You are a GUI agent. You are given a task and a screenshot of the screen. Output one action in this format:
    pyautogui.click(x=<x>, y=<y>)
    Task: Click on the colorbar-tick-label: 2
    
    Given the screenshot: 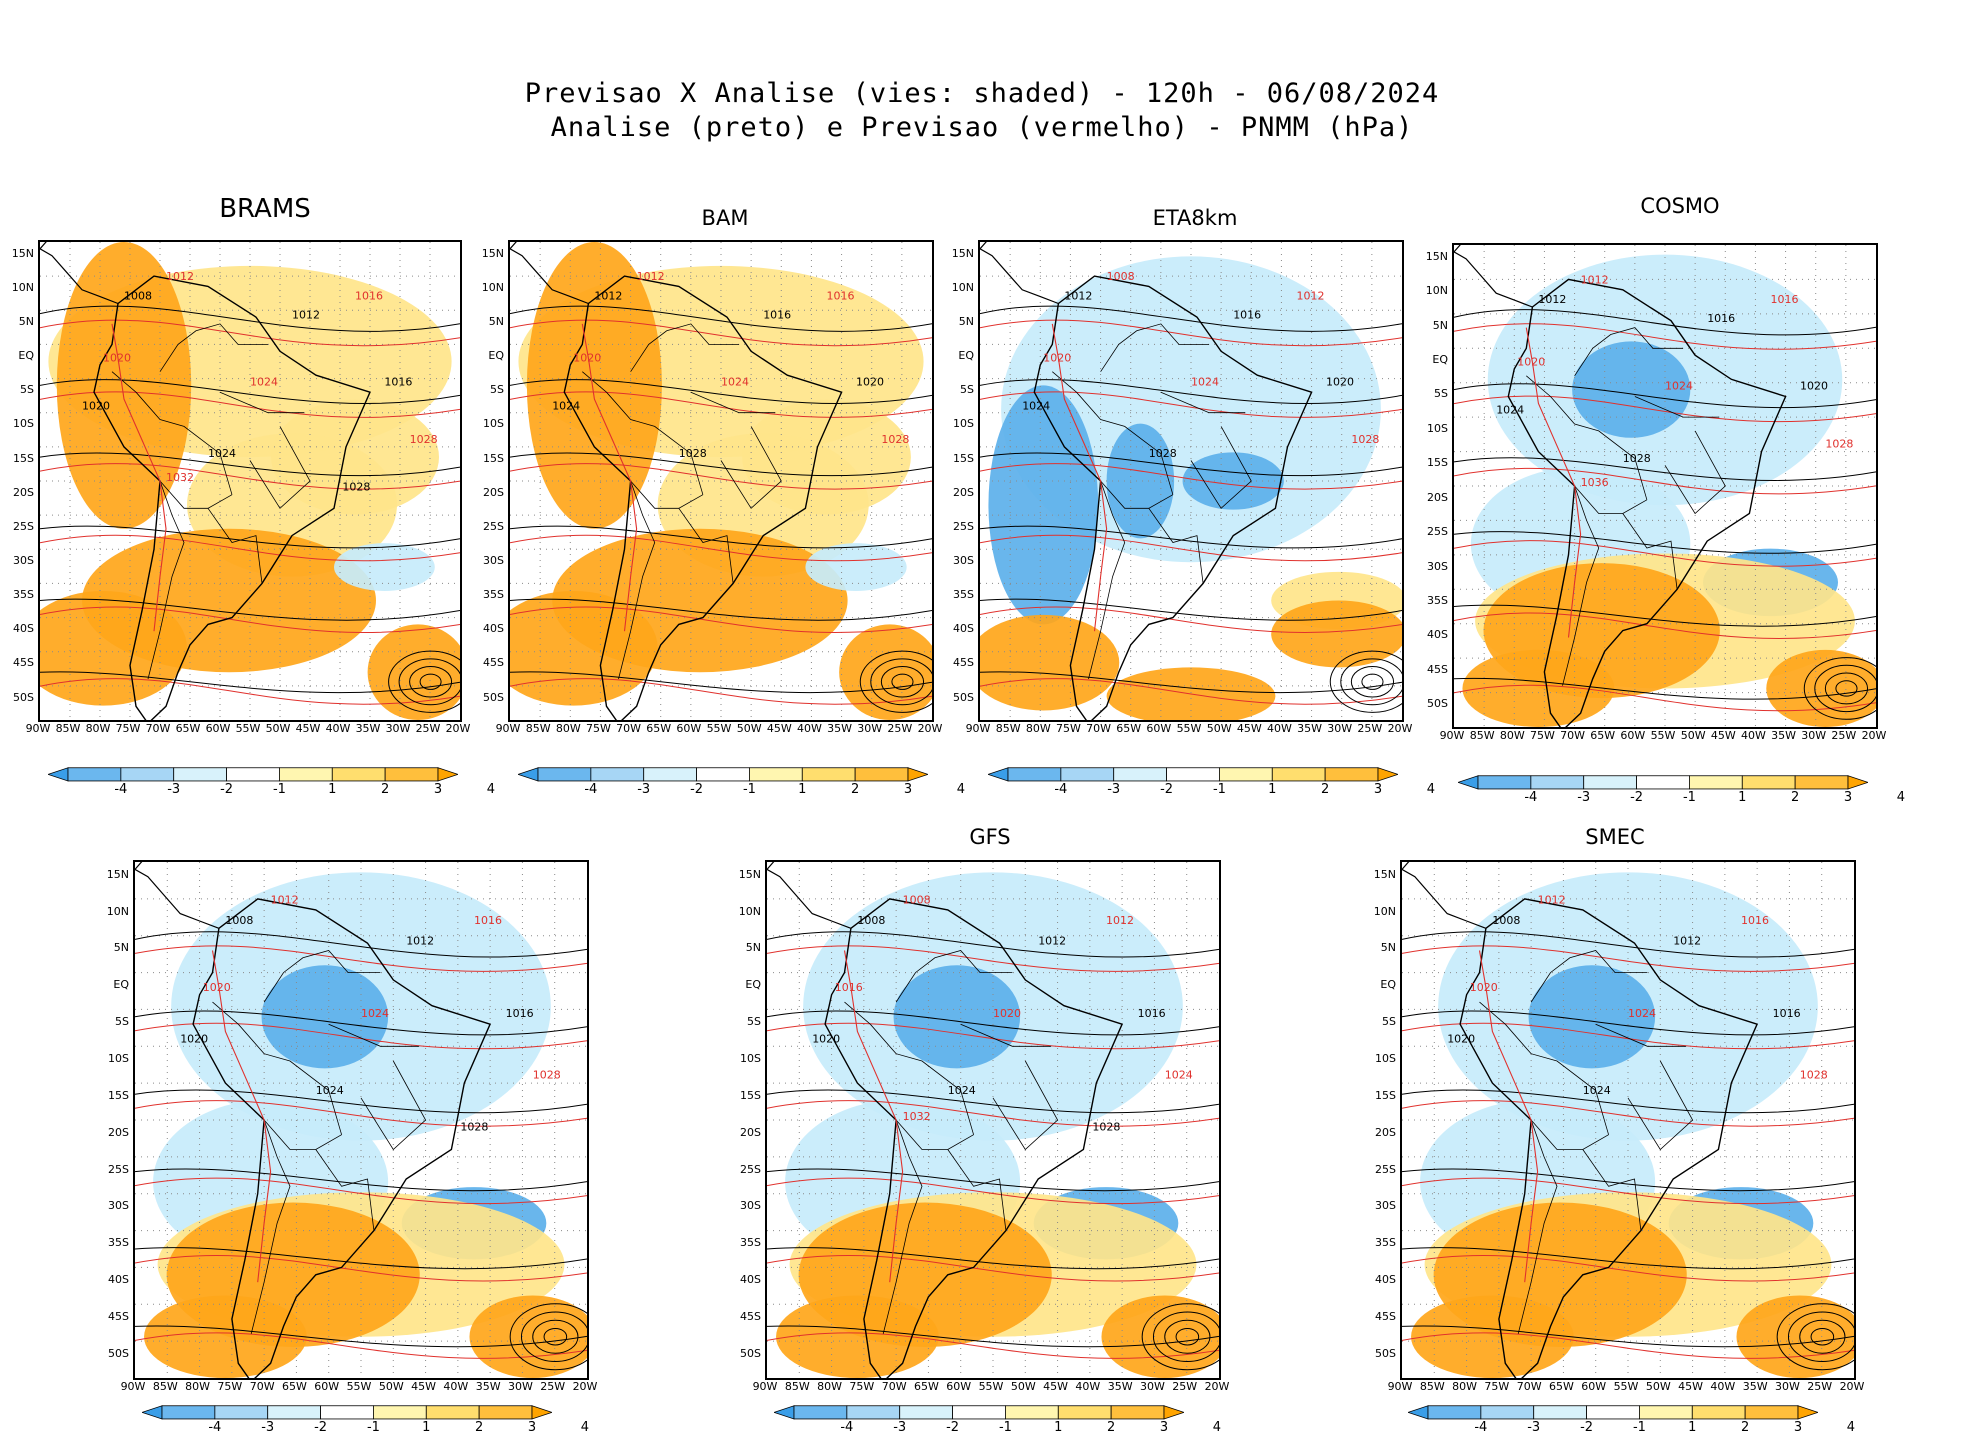 What is the action you would take?
    pyautogui.click(x=1745, y=1427)
    